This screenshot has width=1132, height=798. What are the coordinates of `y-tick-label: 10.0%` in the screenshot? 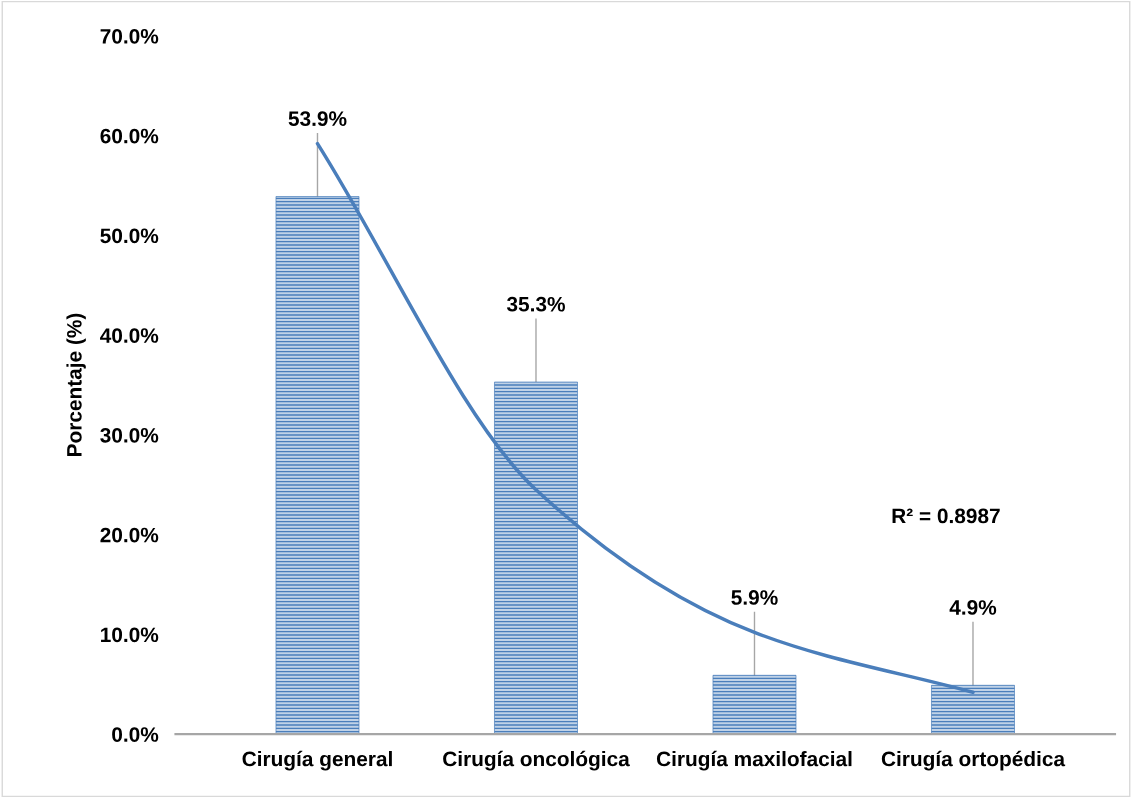 It's located at (130, 635).